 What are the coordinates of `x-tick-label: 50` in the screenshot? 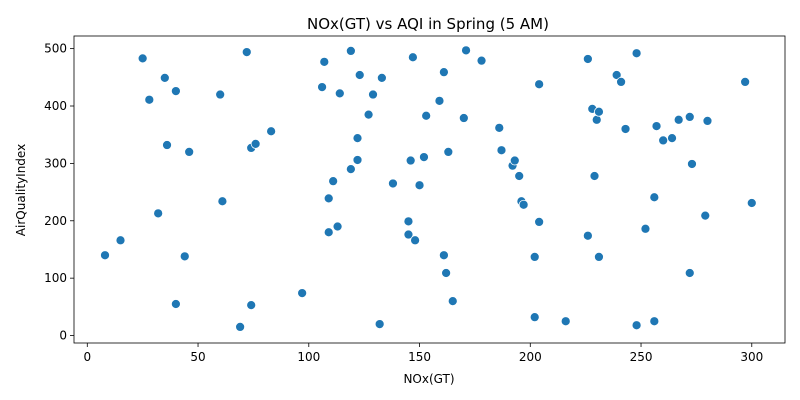 It's located at (197, 357).